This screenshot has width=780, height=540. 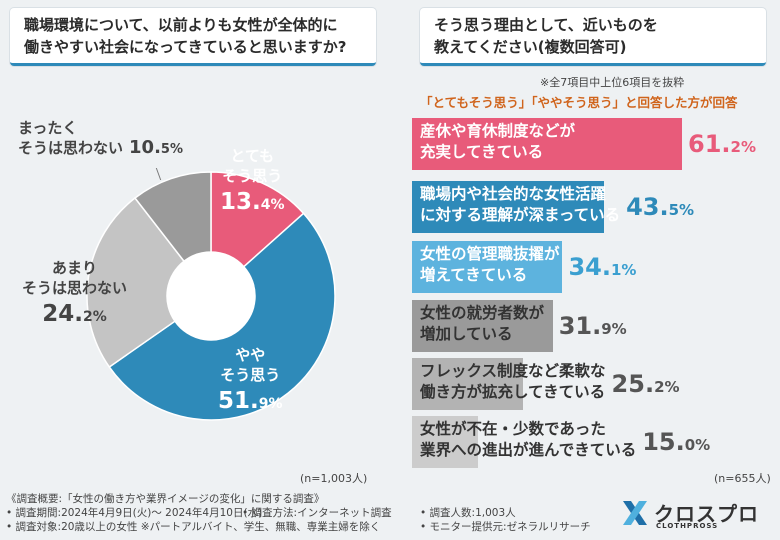 I want to click on bar-row: フレックス制度など柔軟な 働き方が拡充してきている 25.2%, so click(x=592, y=384).